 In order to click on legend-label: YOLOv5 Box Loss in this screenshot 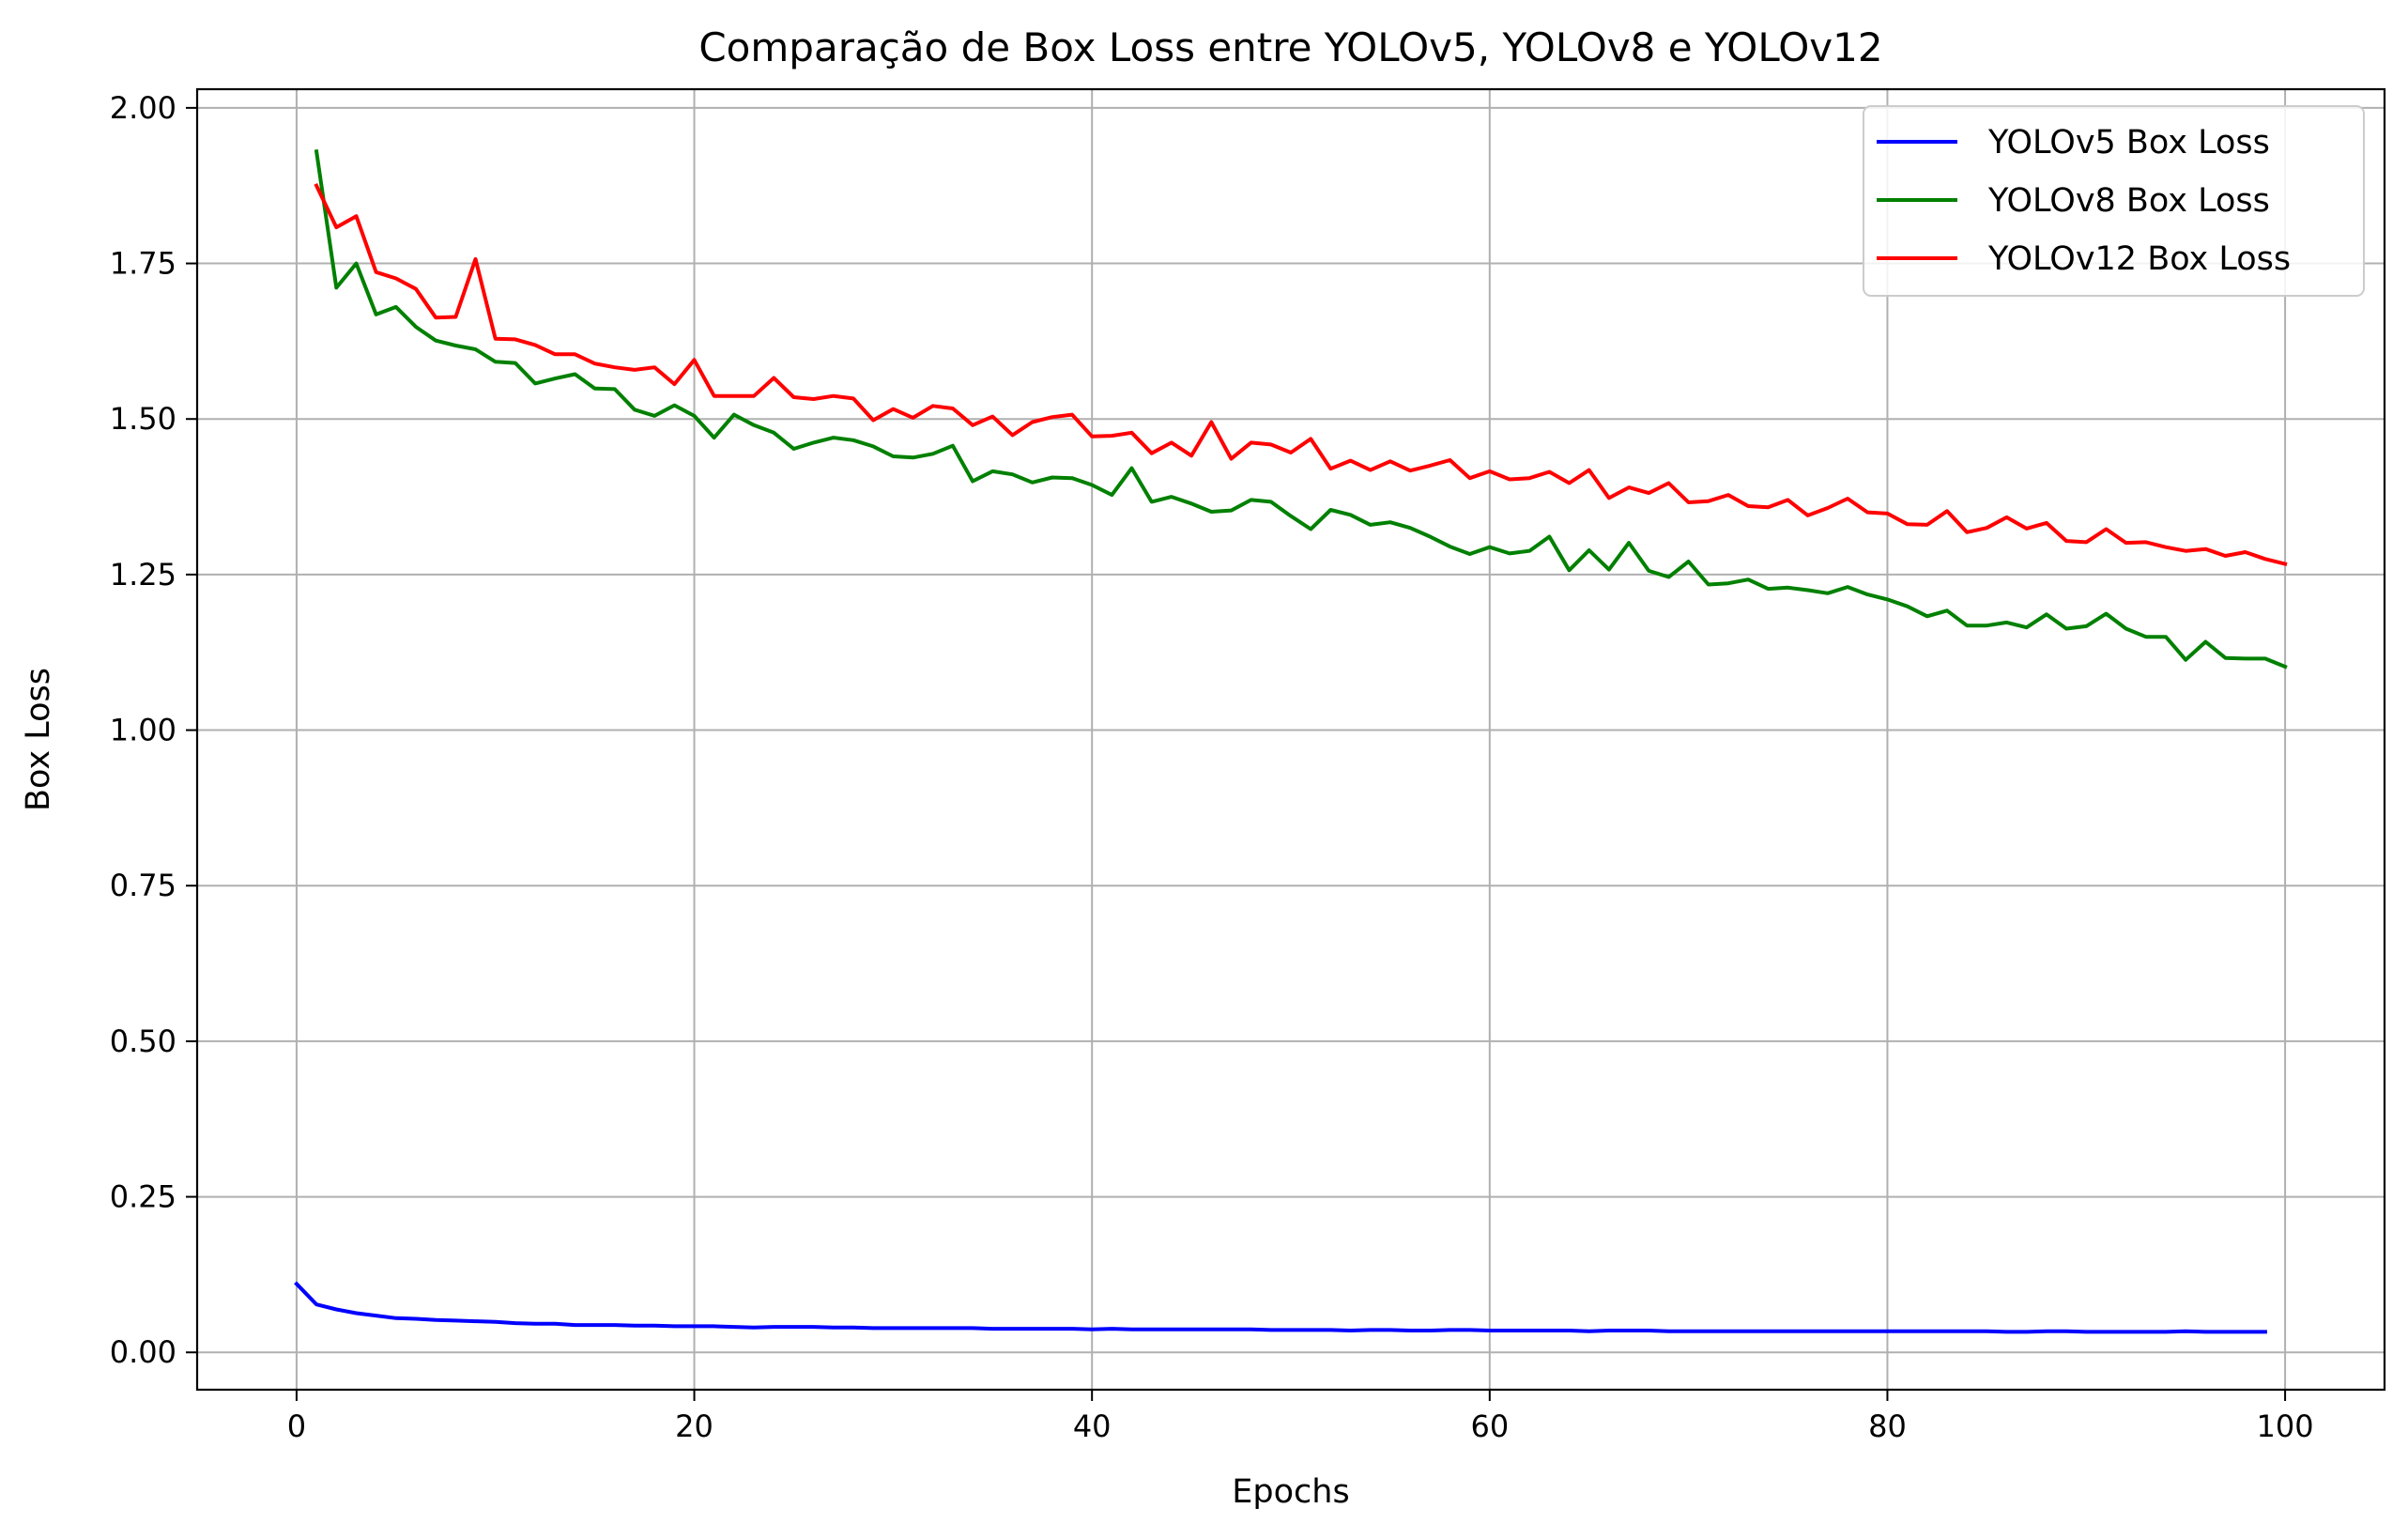, I will do `click(2128, 143)`.